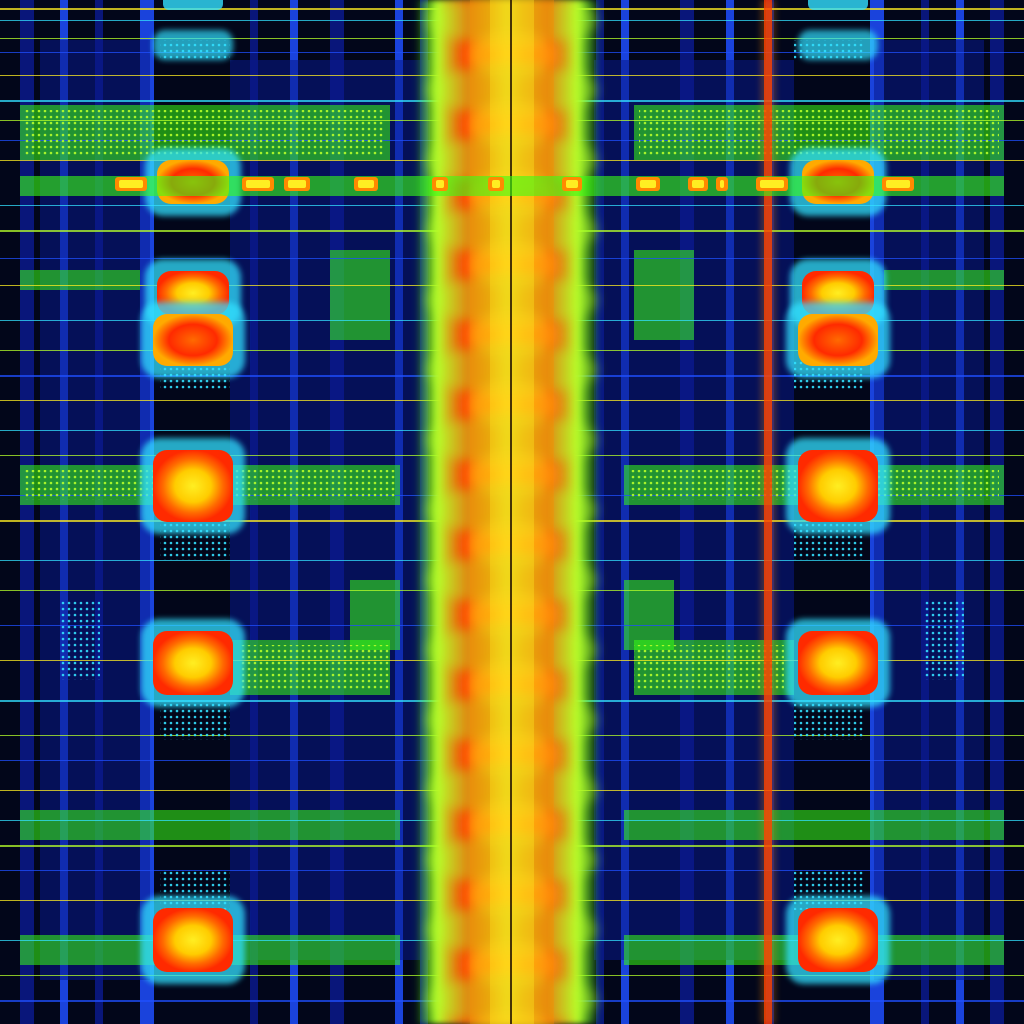 This screenshot has height=1024, width=1024. I want to click on core-seam, so click(511, 512).